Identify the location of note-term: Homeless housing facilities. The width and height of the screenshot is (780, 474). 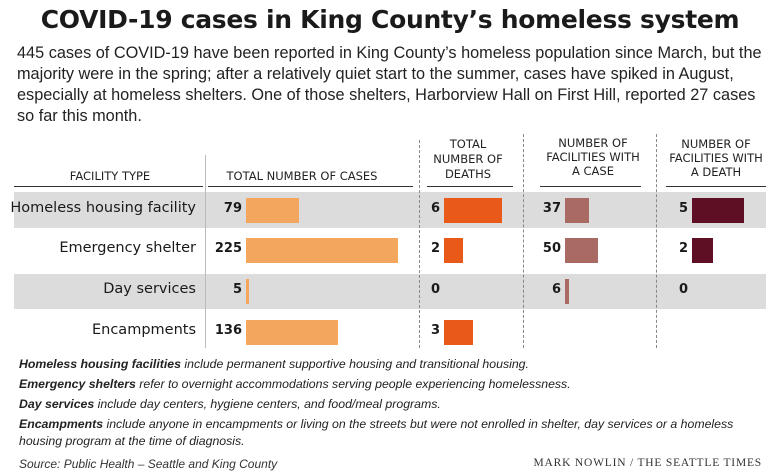
(100, 364).